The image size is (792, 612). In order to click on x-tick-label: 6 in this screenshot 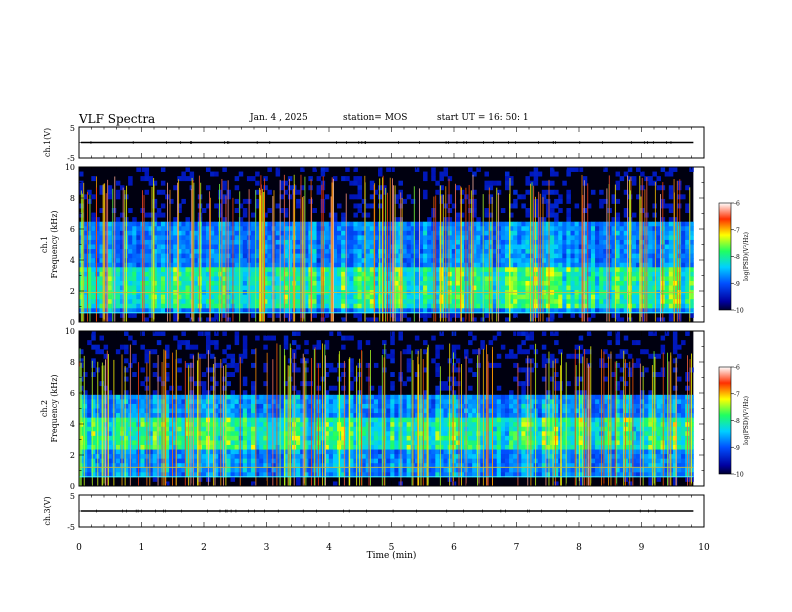, I will do `click(454, 548)`.